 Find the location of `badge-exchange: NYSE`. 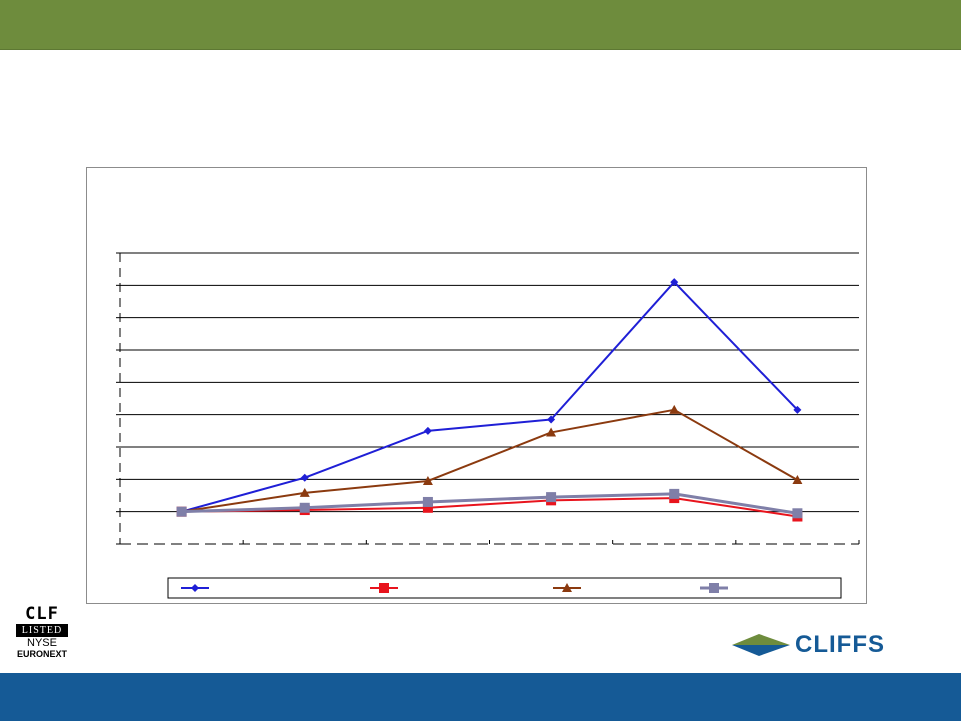

badge-exchange: NYSE is located at coordinates (42, 643).